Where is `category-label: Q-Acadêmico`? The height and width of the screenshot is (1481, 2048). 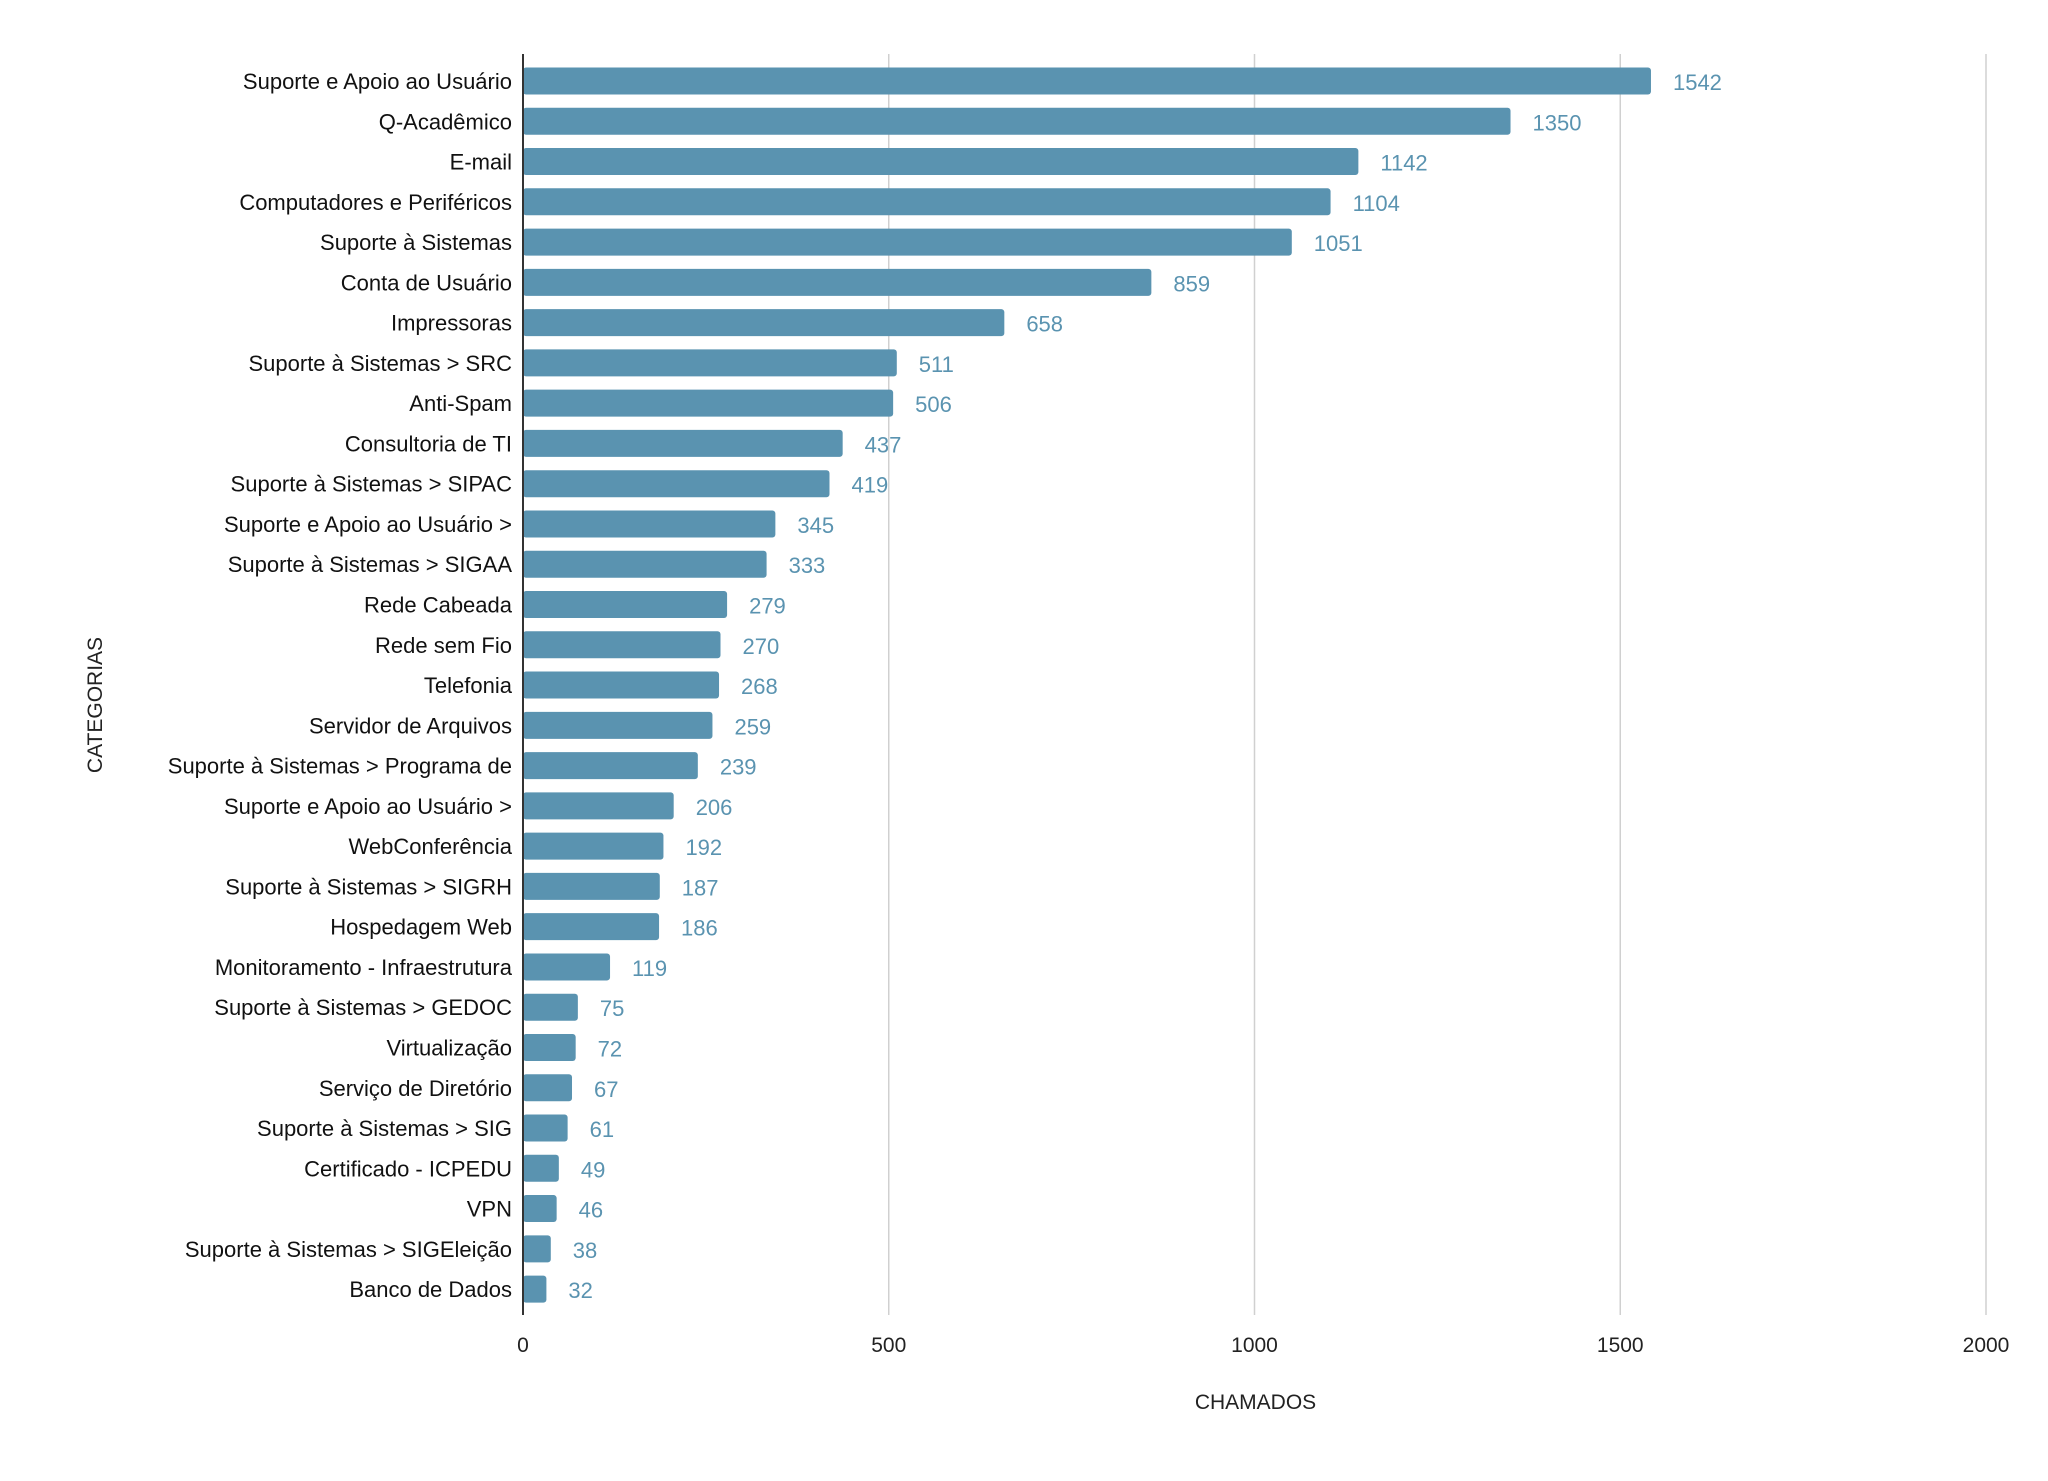
category-label: Q-Acadêmico is located at coordinates (445, 121).